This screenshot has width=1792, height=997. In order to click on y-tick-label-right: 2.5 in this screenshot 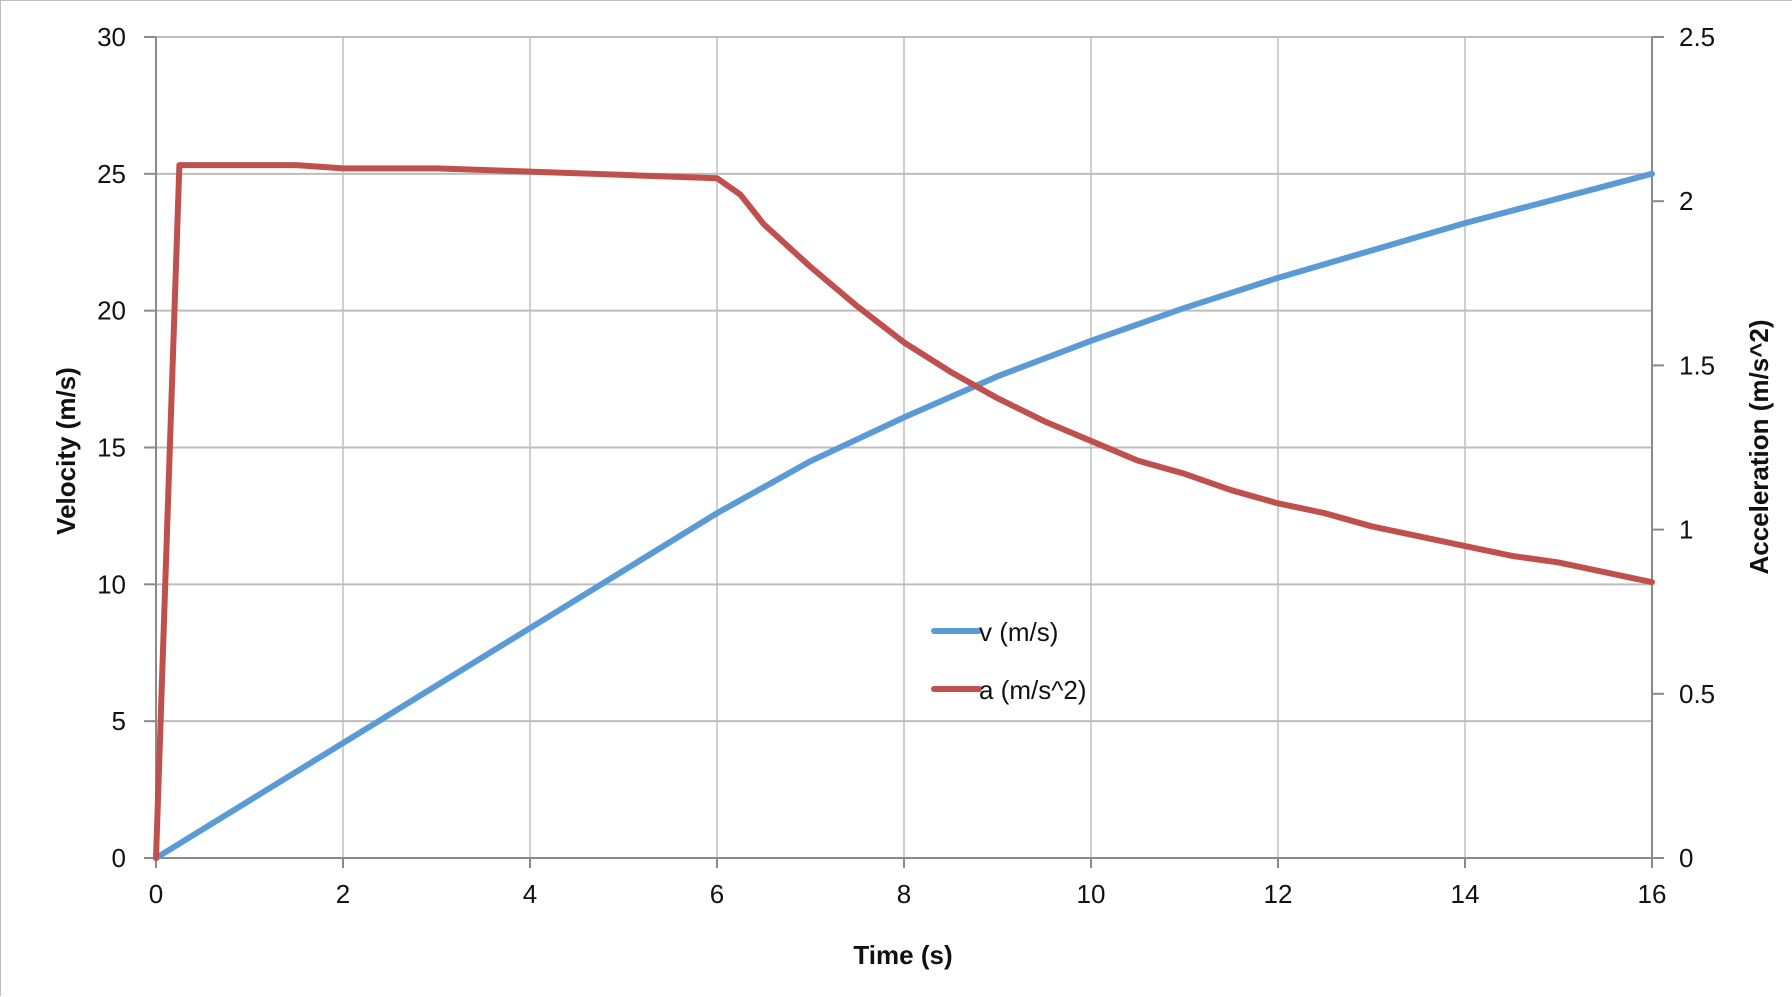, I will do `click(1697, 37)`.